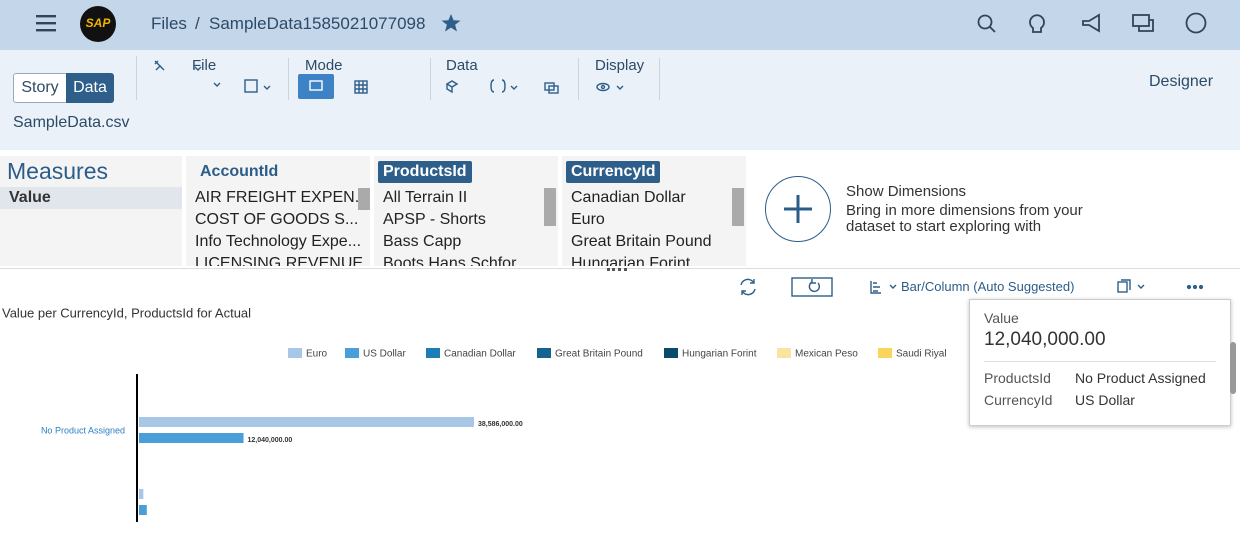 This screenshot has height=533, width=1240. What do you see at coordinates (316, 86) in the screenshot?
I see `mode-selected` at bounding box center [316, 86].